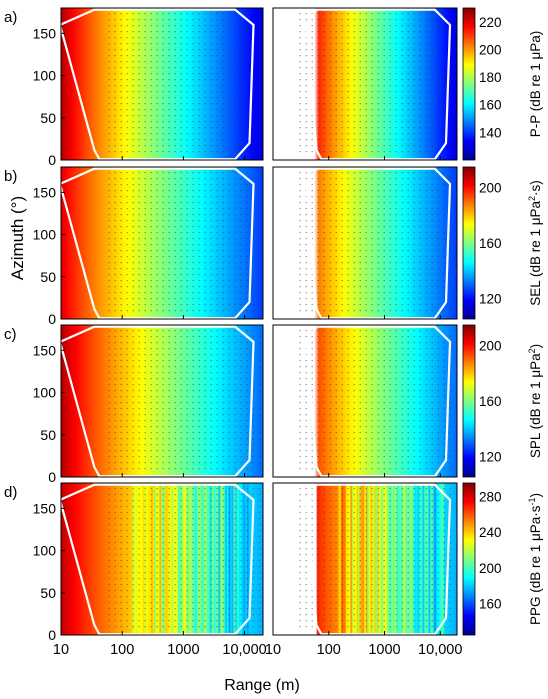 This screenshot has height=699, width=548. What do you see at coordinates (10, 17) in the screenshot?
I see `panel-letter: a)` at bounding box center [10, 17].